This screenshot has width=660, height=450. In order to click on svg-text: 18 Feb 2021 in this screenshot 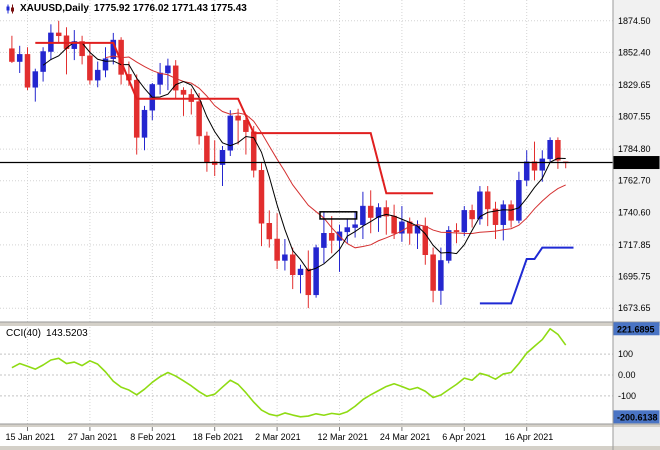, I will do `click(218, 437)`.